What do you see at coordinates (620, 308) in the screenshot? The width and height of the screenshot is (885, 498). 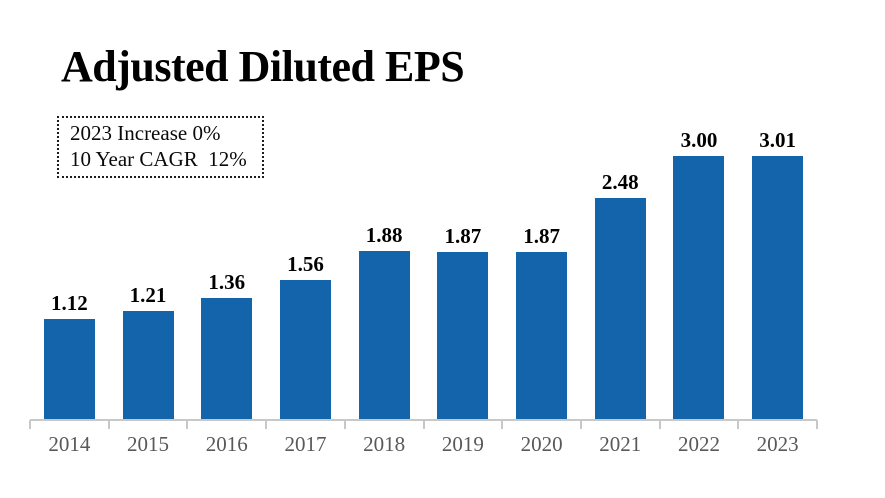 I see `bar-2021` at bounding box center [620, 308].